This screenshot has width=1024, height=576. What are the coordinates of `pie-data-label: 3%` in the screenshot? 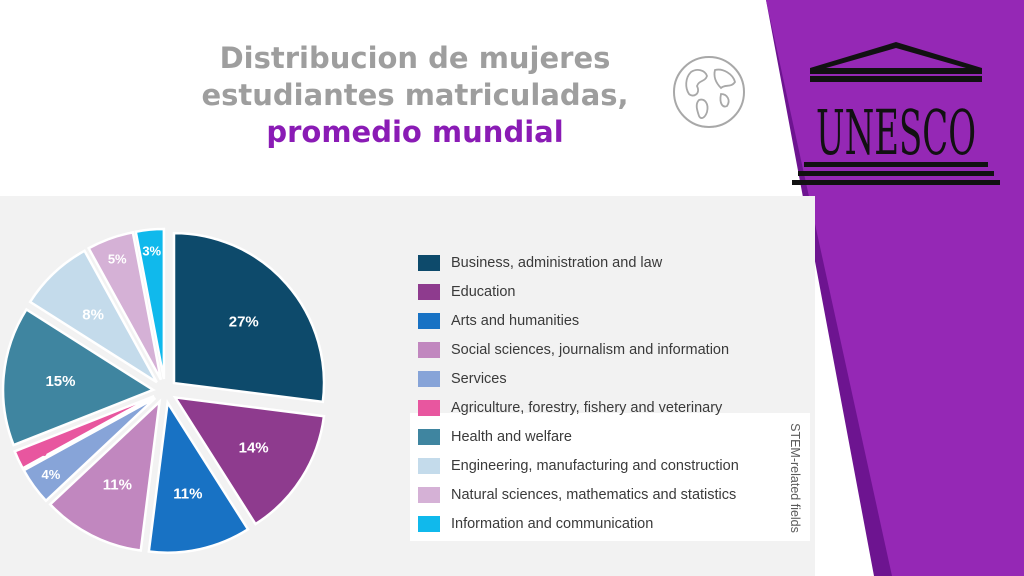 It's located at (151, 251).